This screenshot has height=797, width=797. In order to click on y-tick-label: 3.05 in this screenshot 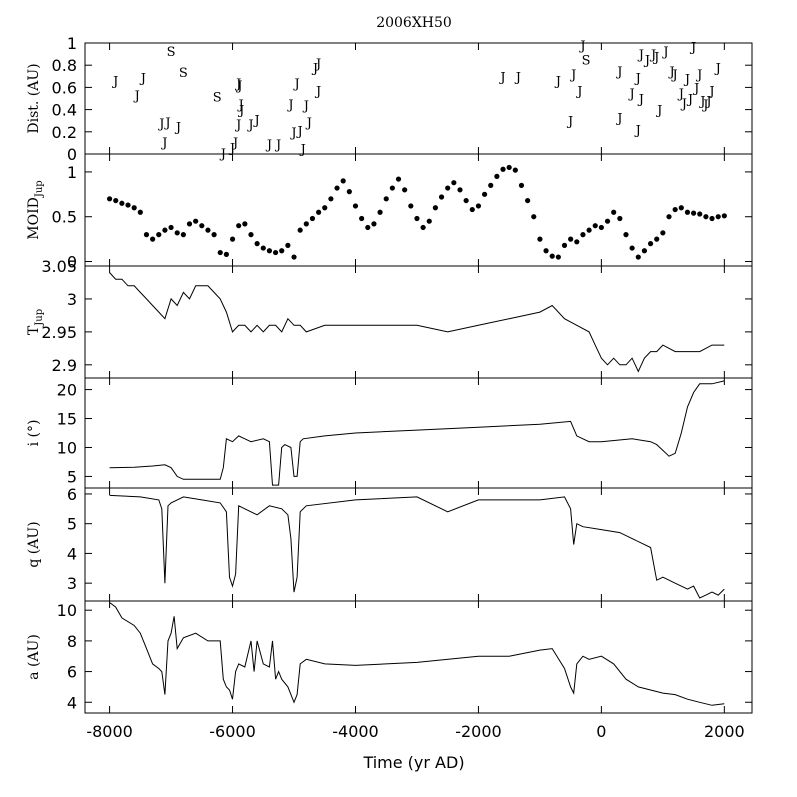, I will do `click(59, 266)`.